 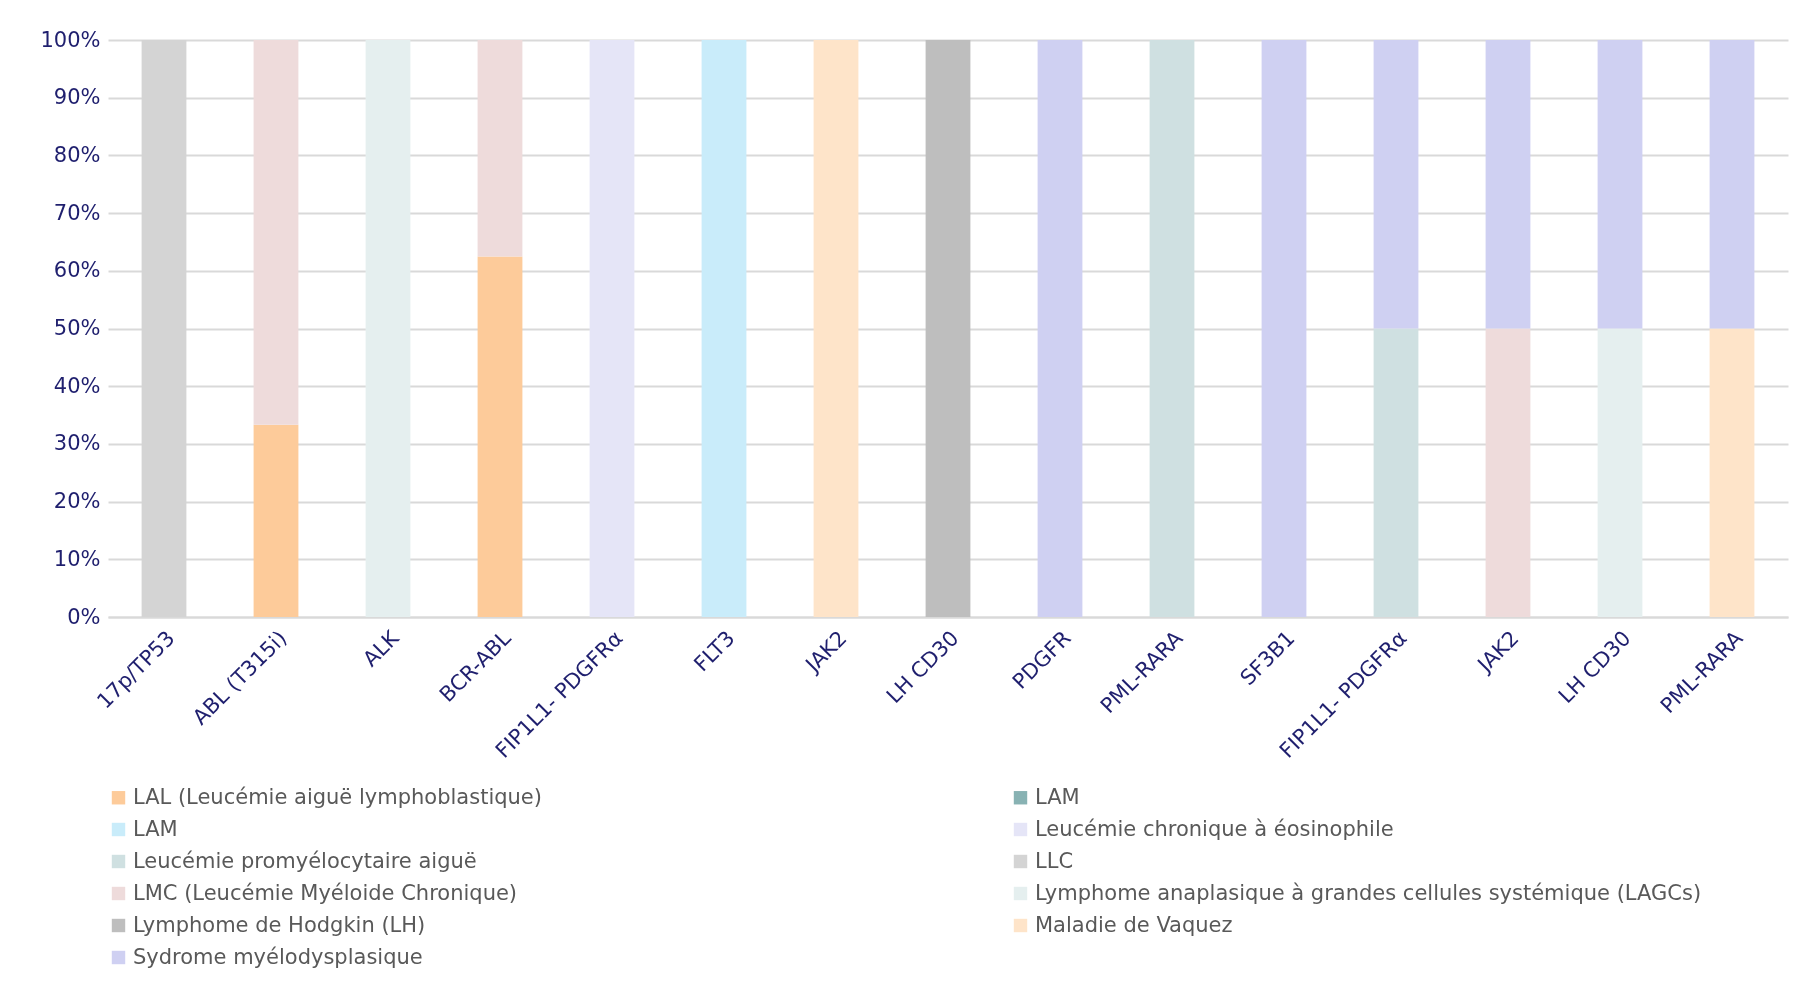 What do you see at coordinates (305, 860) in the screenshot?
I see `legend-label: Leucémie promyélocytaire aiguë` at bounding box center [305, 860].